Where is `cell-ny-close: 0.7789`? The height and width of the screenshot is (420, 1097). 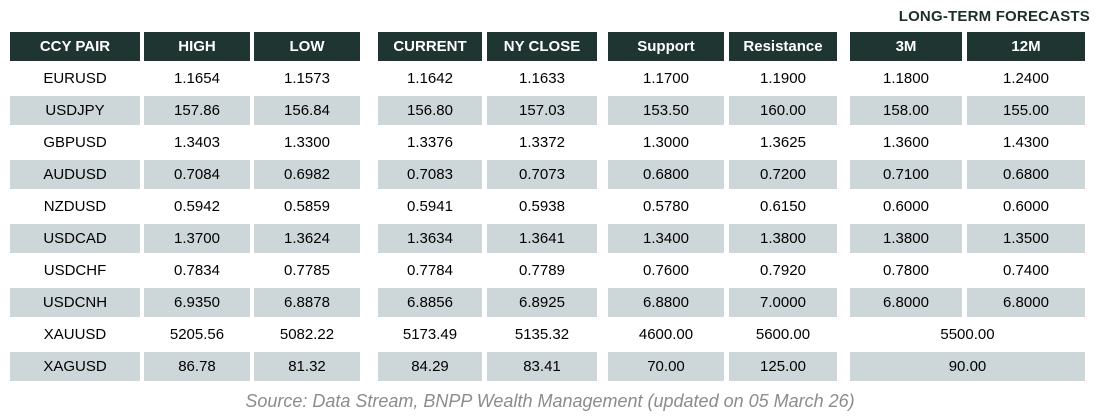
cell-ny-close: 0.7789 is located at coordinates (539, 272).